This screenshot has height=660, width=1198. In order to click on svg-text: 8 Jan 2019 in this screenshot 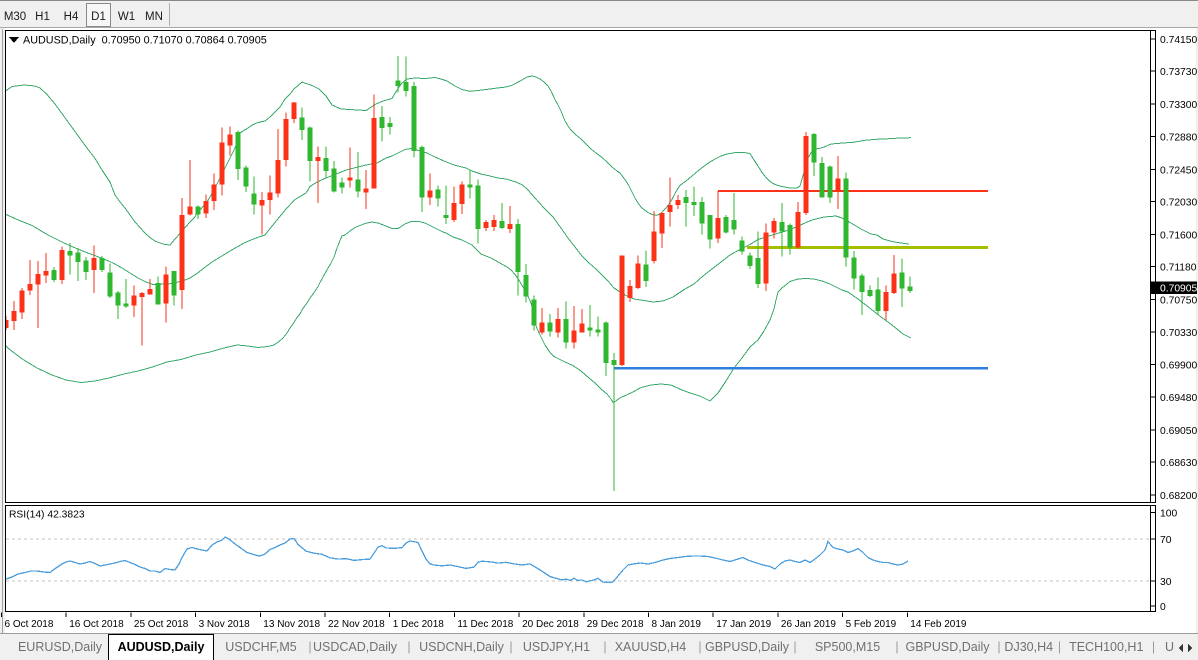, I will do `click(677, 624)`.